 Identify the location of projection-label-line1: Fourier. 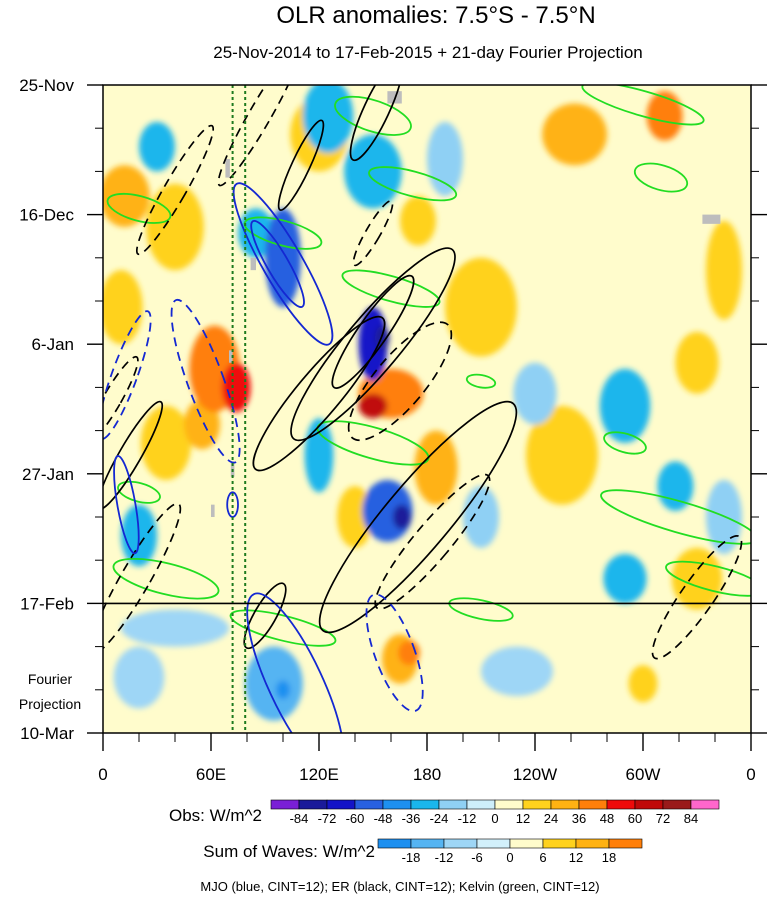
(50, 679).